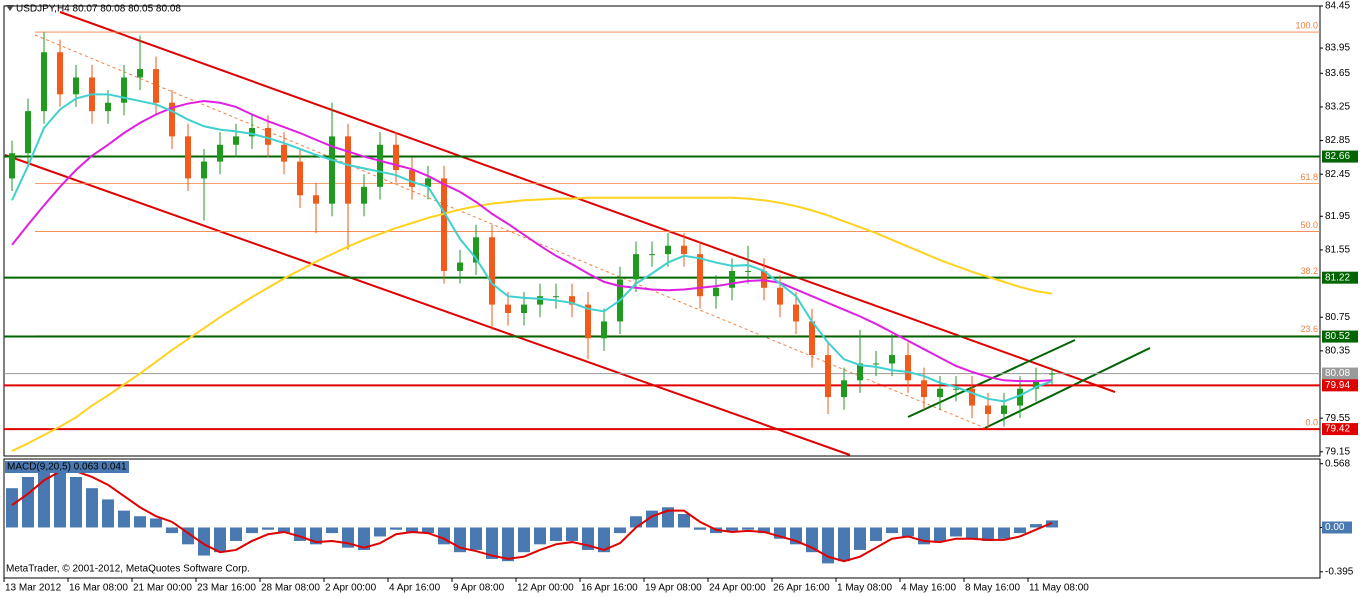  Describe the element at coordinates (1337, 429) in the screenshot. I see `level-label: 79.42` at that location.